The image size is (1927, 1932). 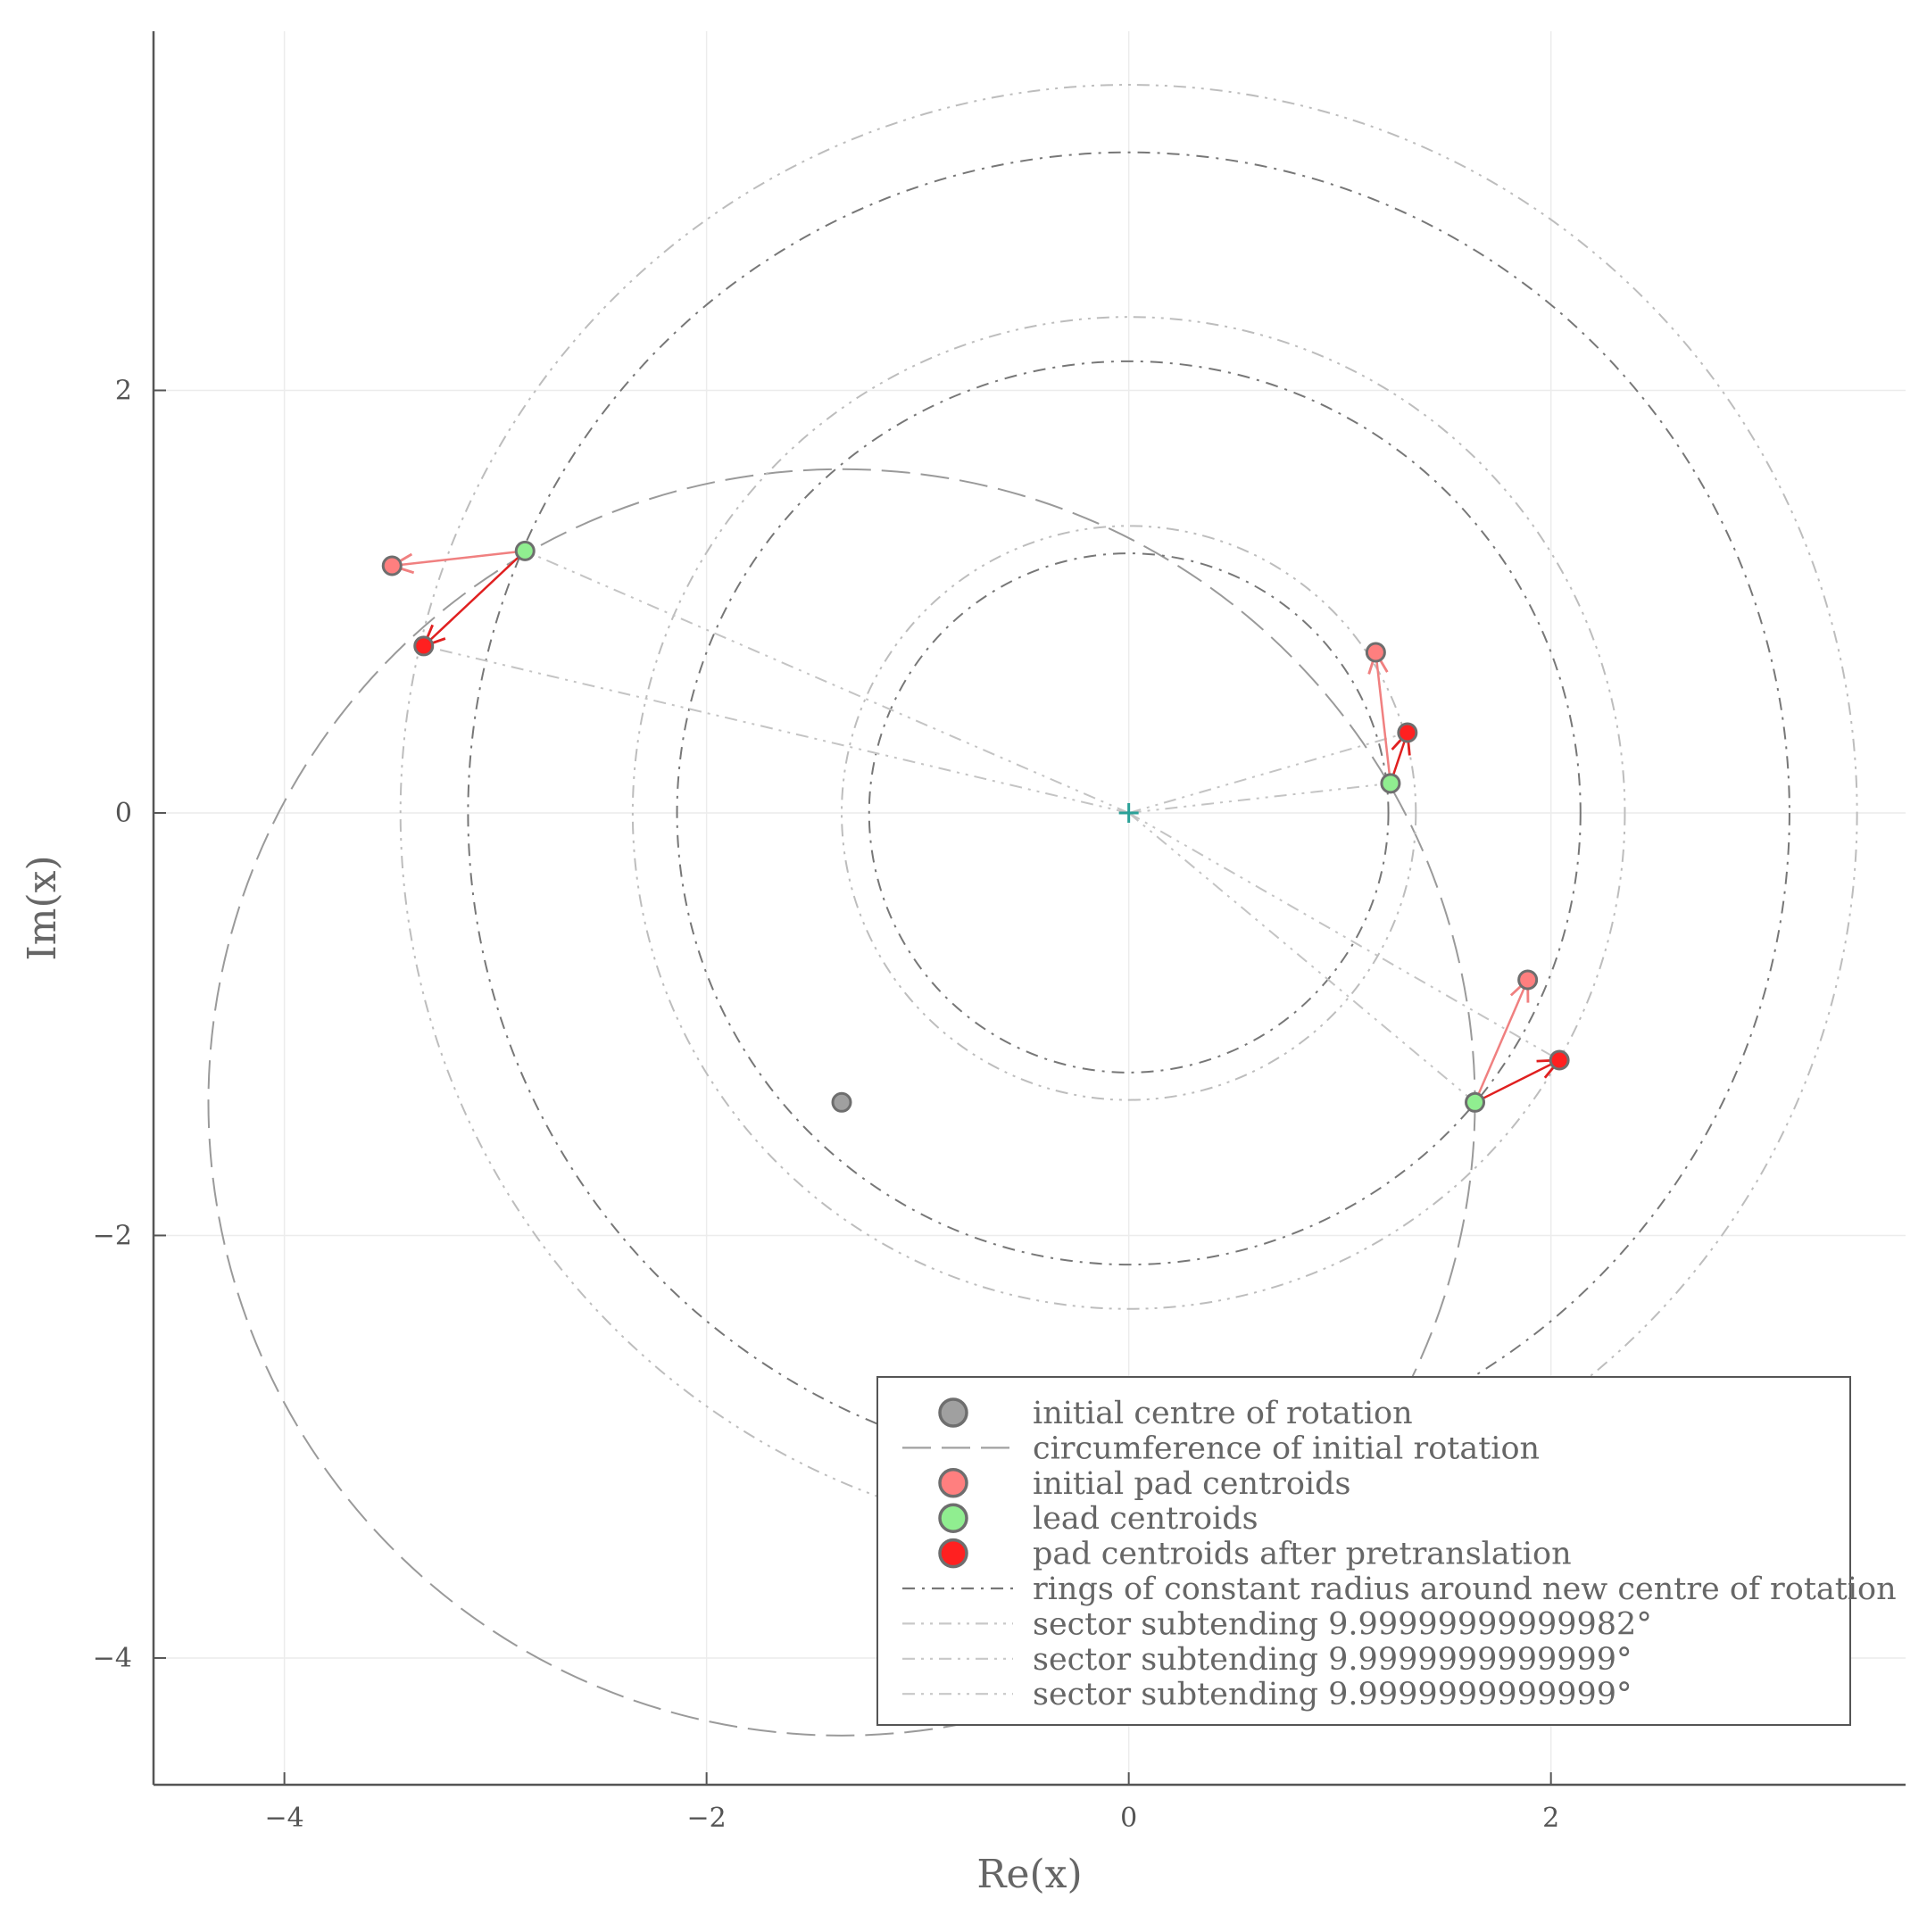 I want to click on legend-label: sector subtending 9.99999999999982°, so click(x=1342, y=1624).